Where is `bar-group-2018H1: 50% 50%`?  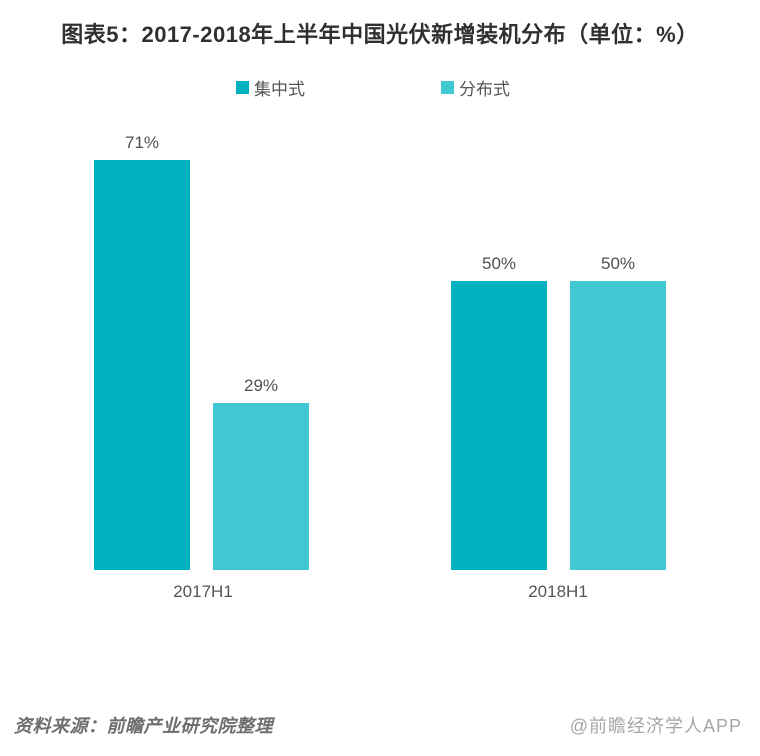 bar-group-2018H1: 50% 50% is located at coordinates (558, 412).